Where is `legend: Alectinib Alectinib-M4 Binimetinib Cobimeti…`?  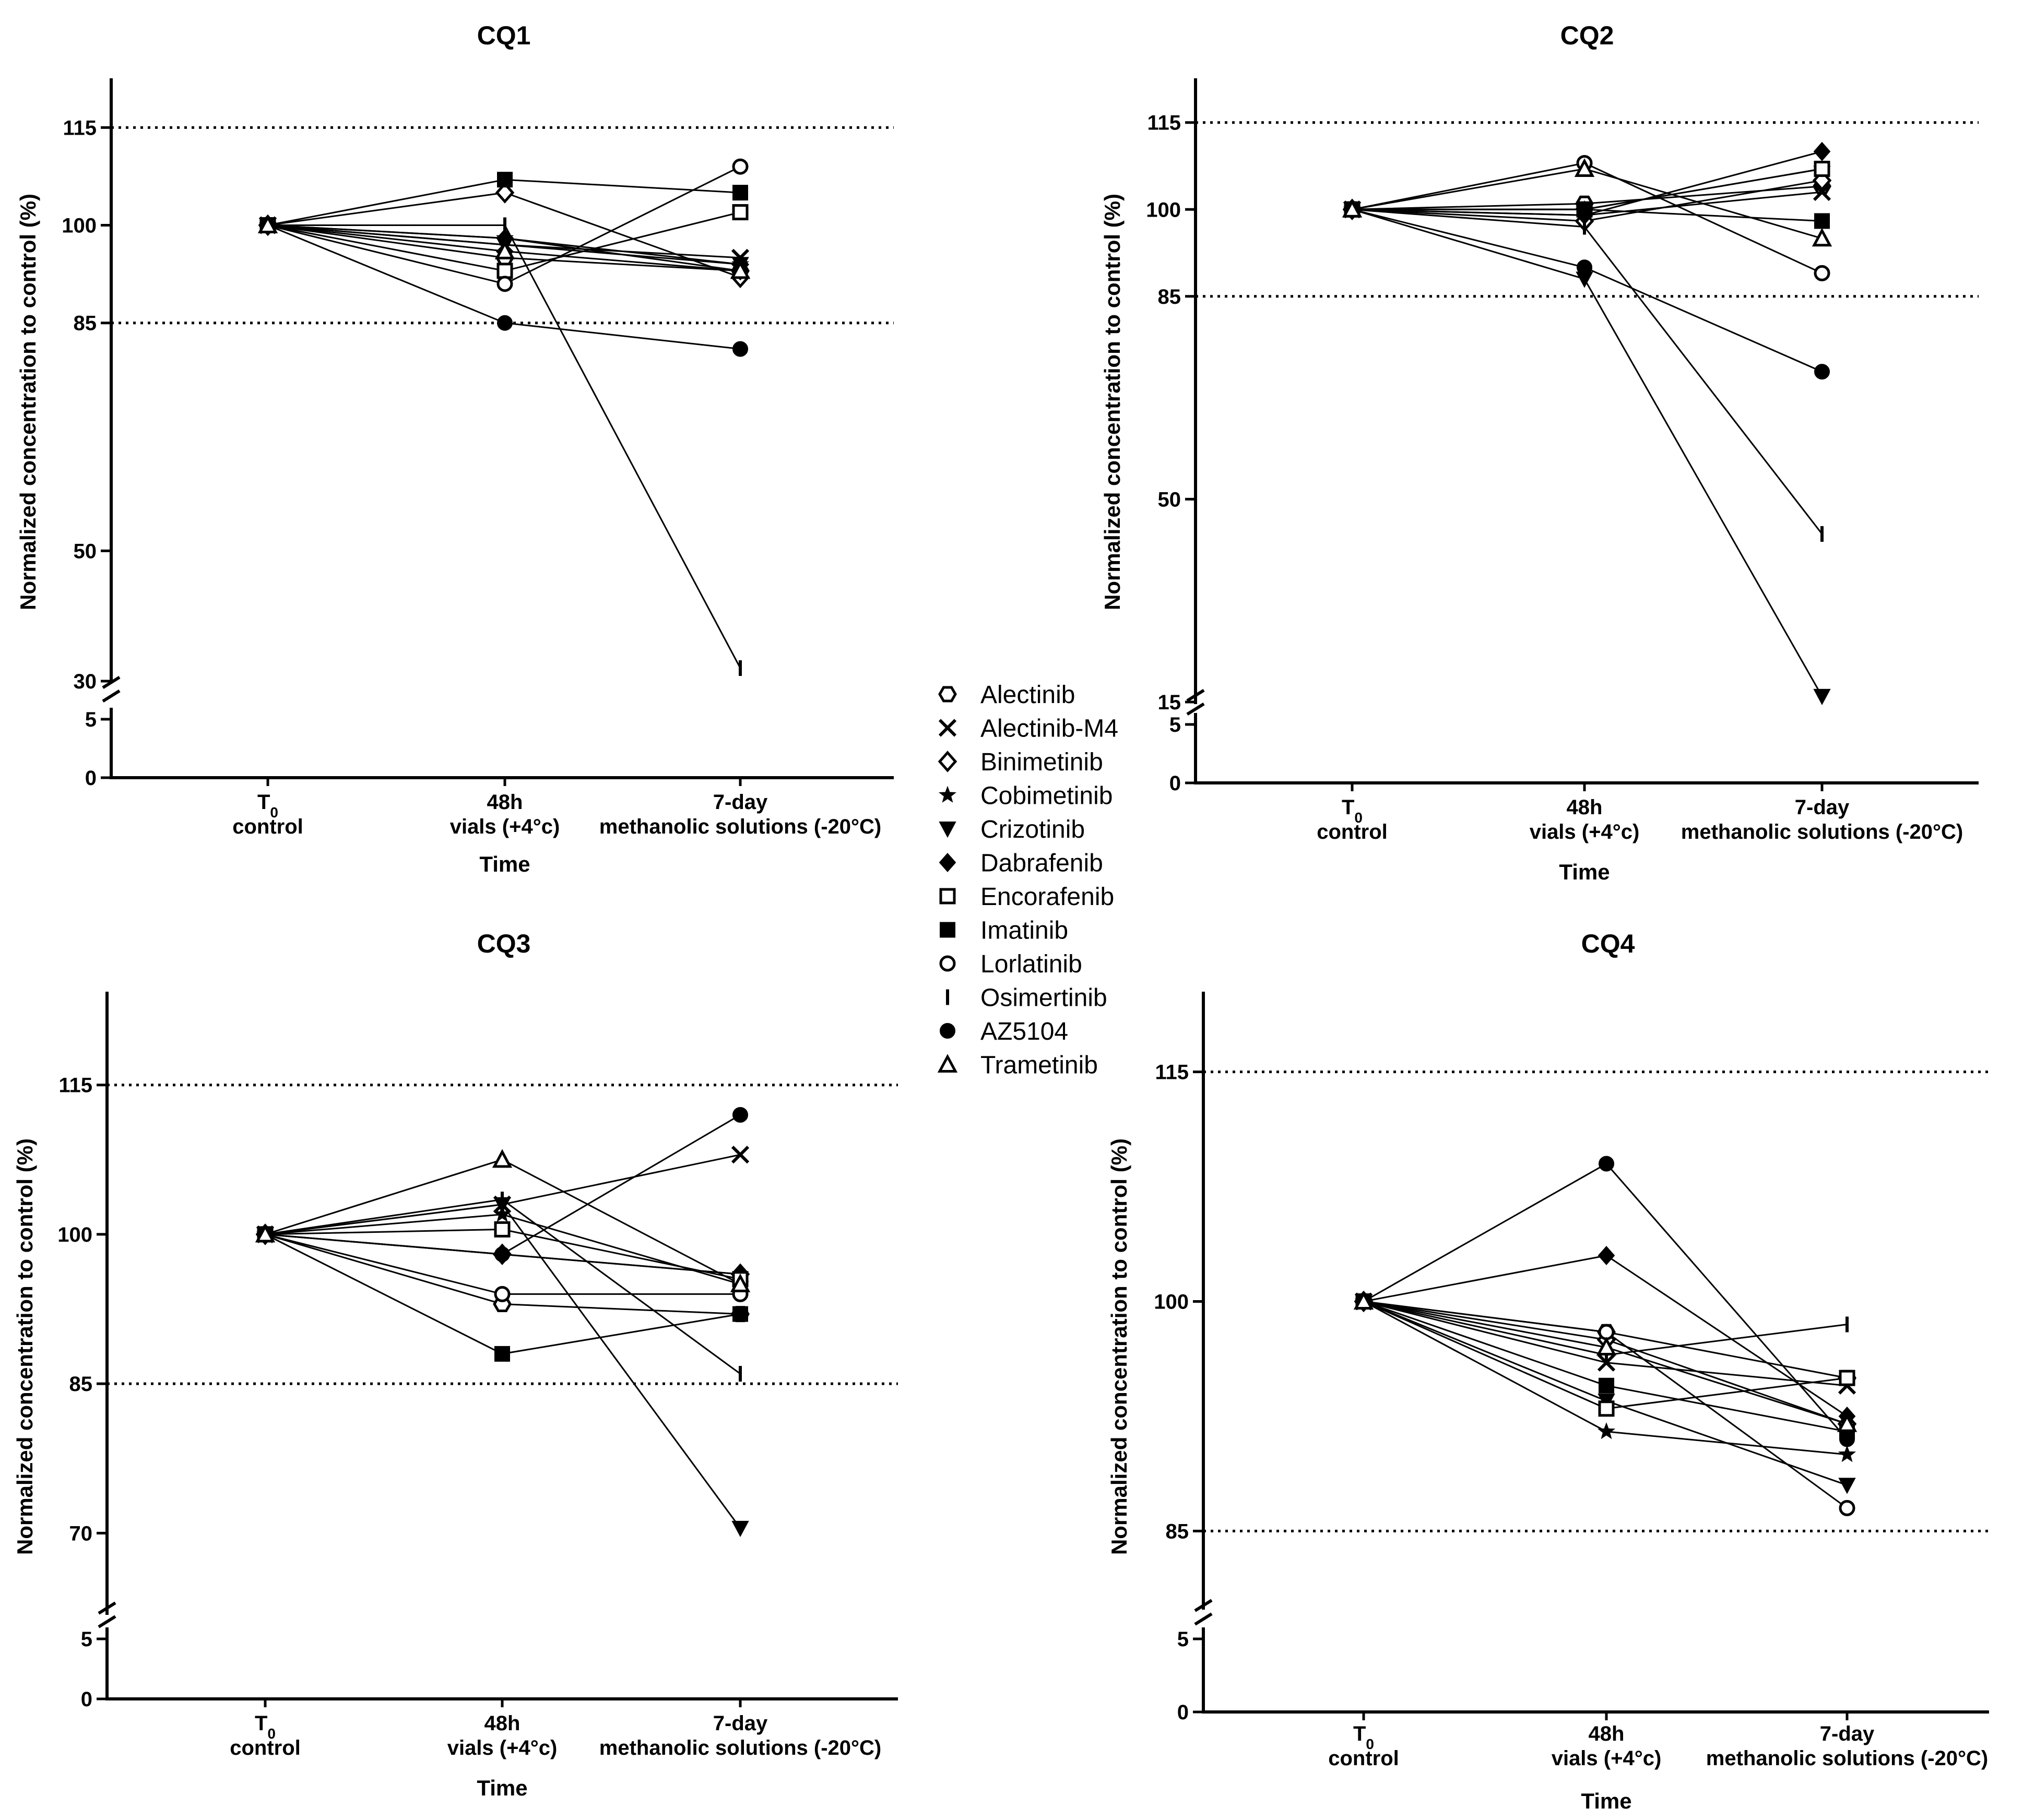 legend: Alectinib Alectinib-M4 Binimetinib Cobimeti… is located at coordinates (1027, 880).